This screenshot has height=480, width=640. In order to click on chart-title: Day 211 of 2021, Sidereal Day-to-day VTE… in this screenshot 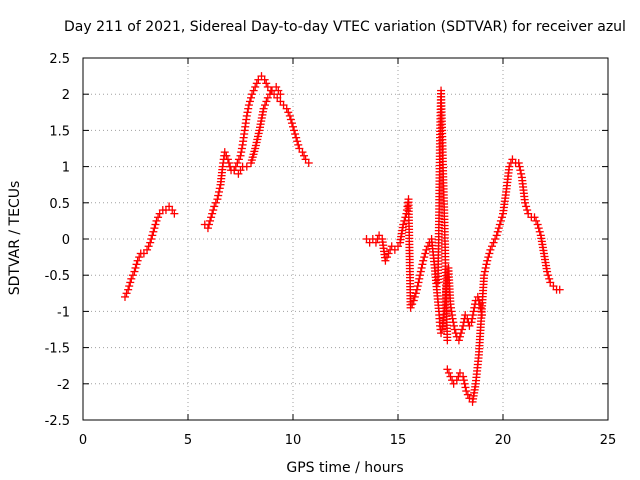, I will do `click(345, 27)`.